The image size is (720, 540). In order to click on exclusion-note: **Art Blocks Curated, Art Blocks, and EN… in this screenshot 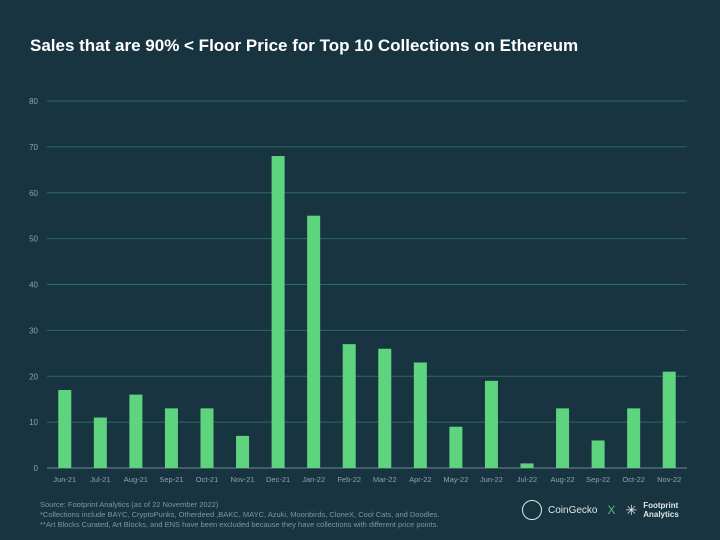, I will do `click(239, 524)`.